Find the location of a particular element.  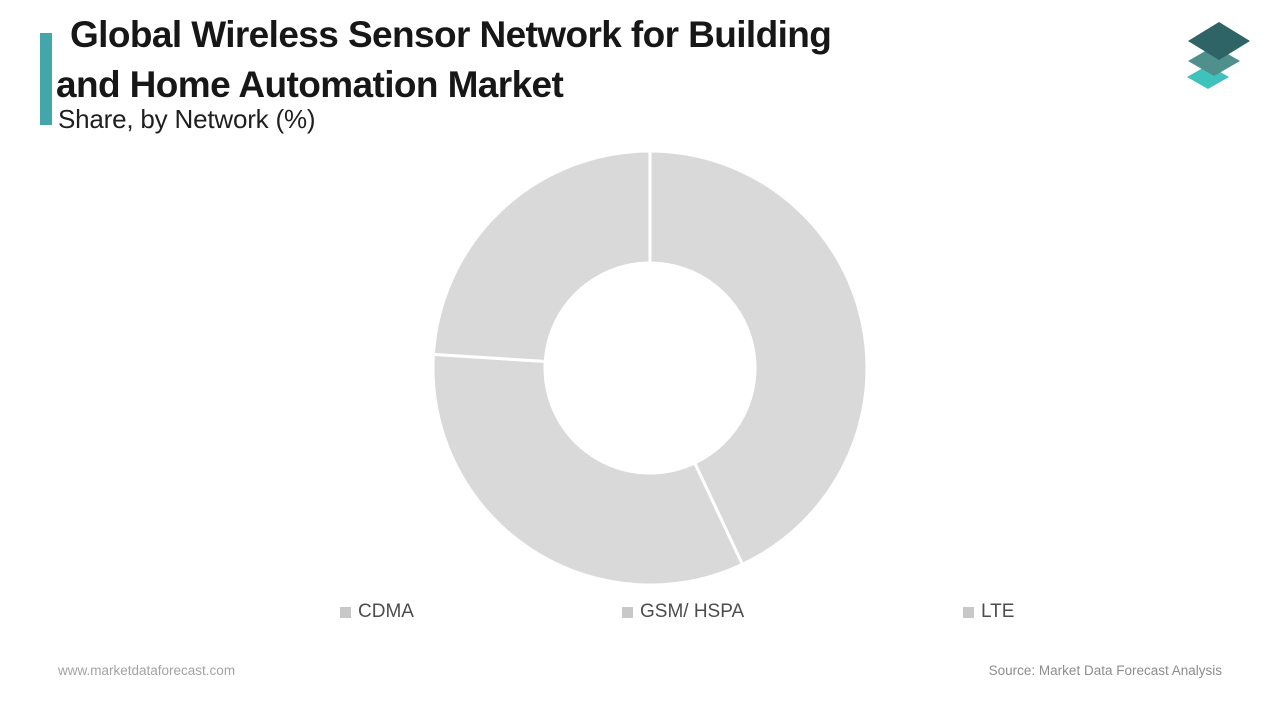

legend-item-cdma: CDMA is located at coordinates (377, 612).